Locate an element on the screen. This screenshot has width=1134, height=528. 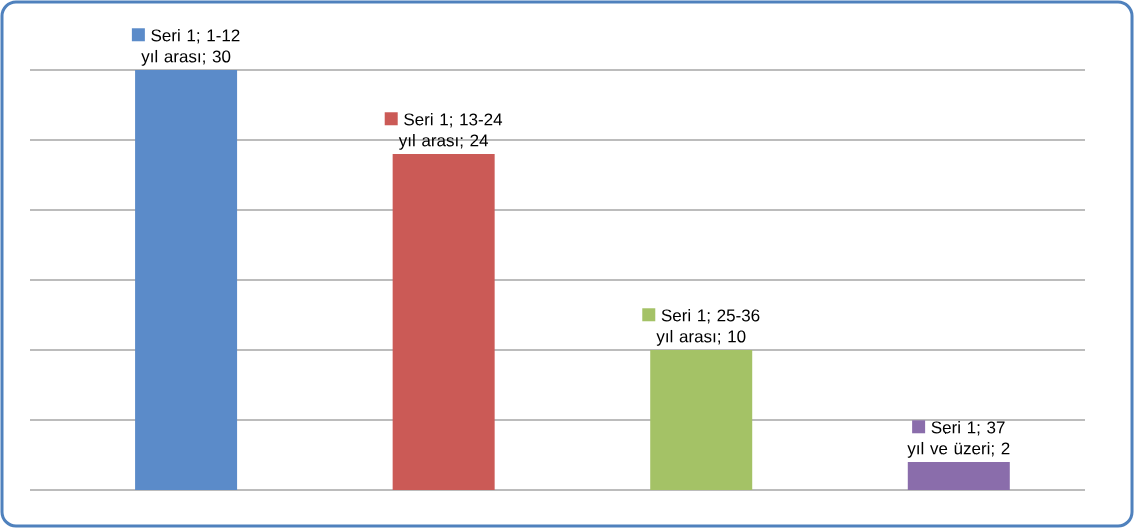
data-label: Seri 1; 37 yıl ve üzeri; 2 is located at coordinates (958, 439).